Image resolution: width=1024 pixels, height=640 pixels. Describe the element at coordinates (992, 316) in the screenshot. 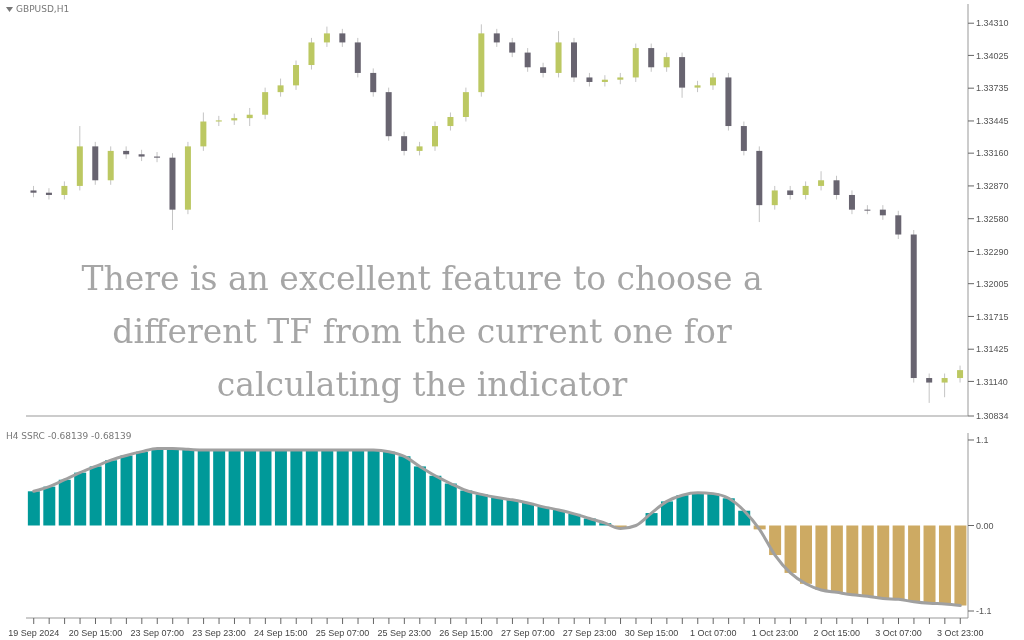

I see `y-tick-label: 1.31715` at that location.